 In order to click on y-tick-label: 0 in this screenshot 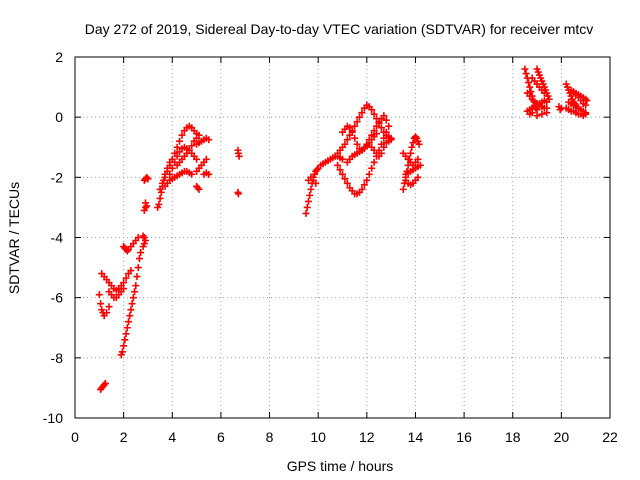, I will do `click(59, 117)`.